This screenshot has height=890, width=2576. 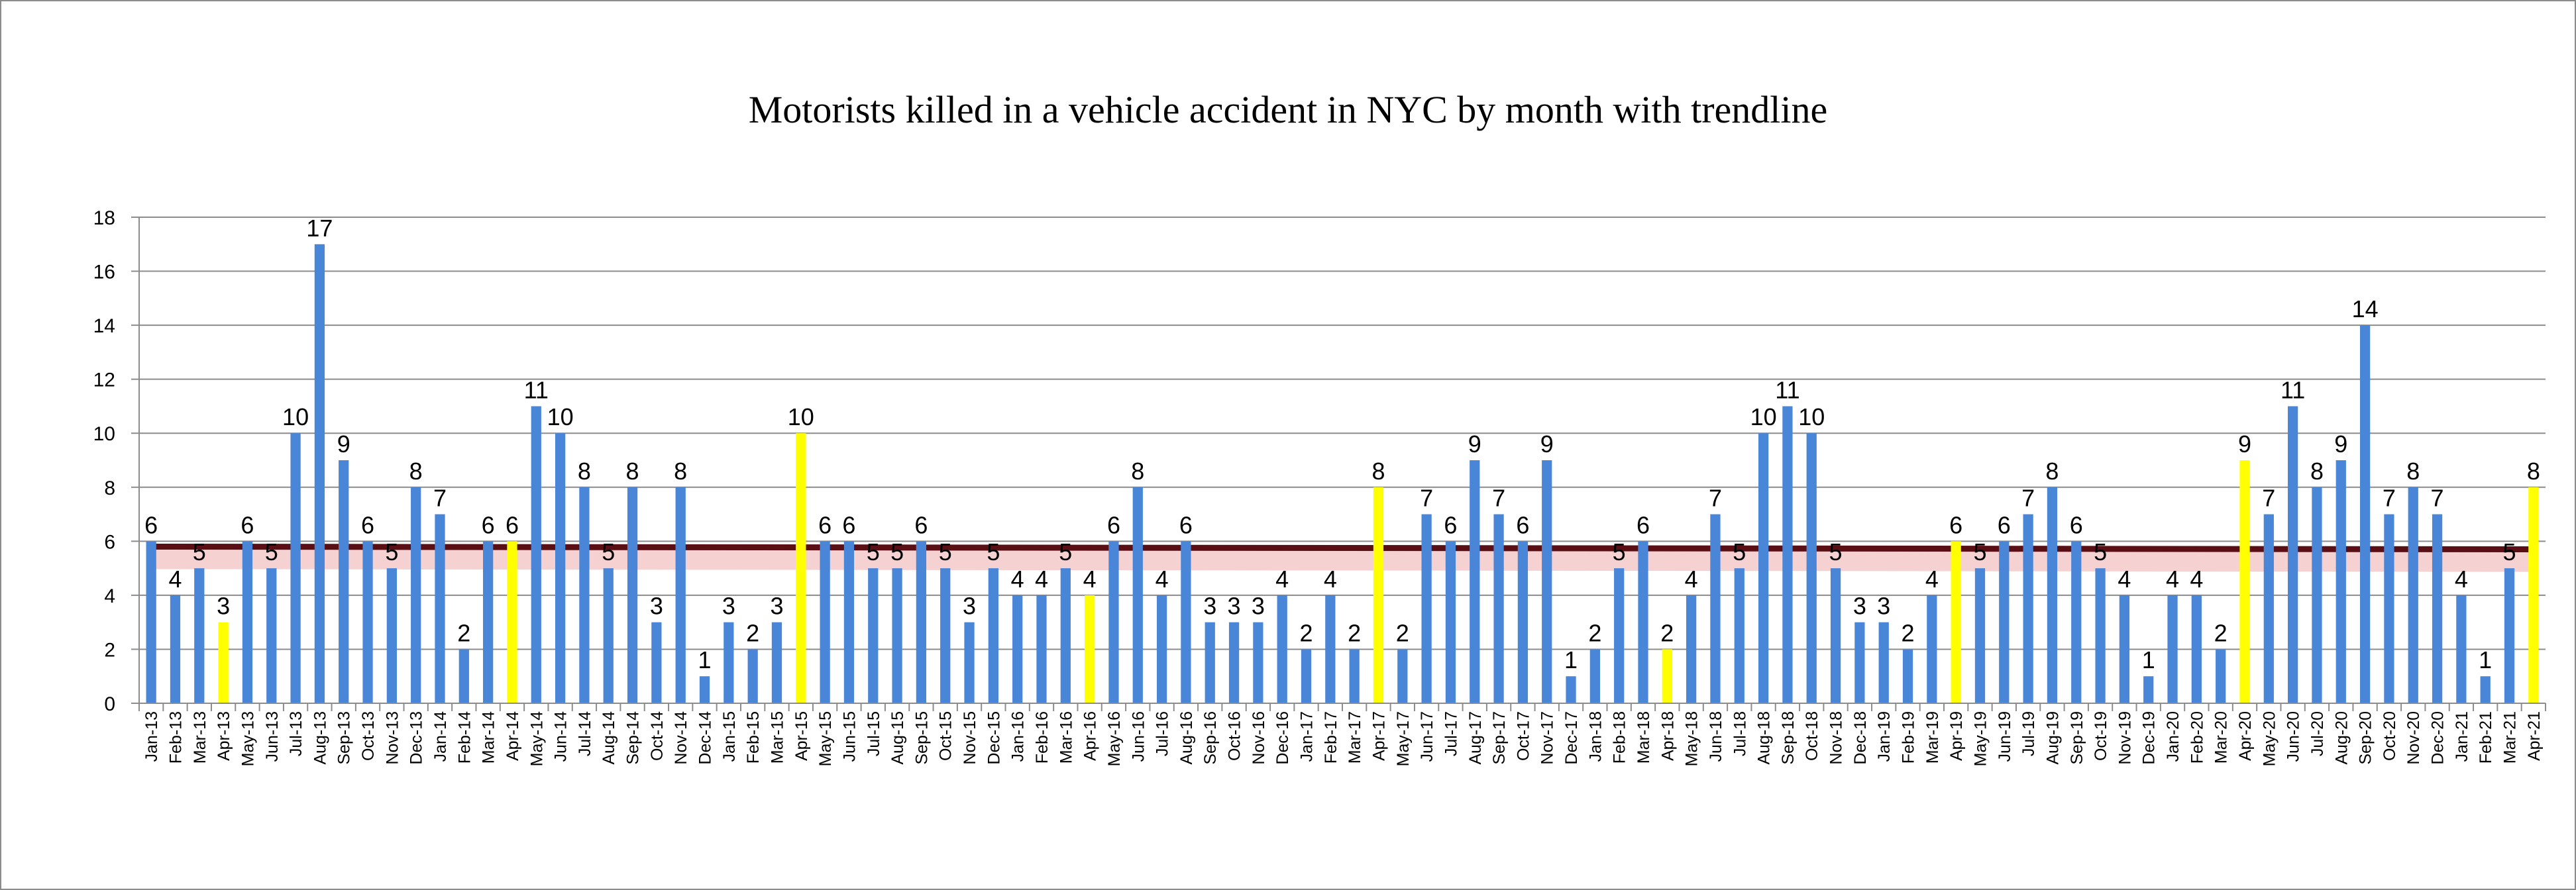 I want to click on x-tick-label: Apr-17, so click(x=1378, y=736).